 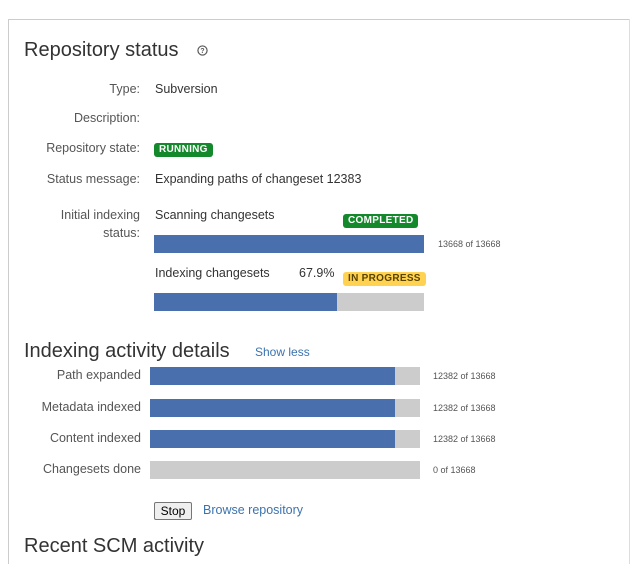 What do you see at coordinates (95, 438) in the screenshot?
I see `activity-row-label: Content indexed` at bounding box center [95, 438].